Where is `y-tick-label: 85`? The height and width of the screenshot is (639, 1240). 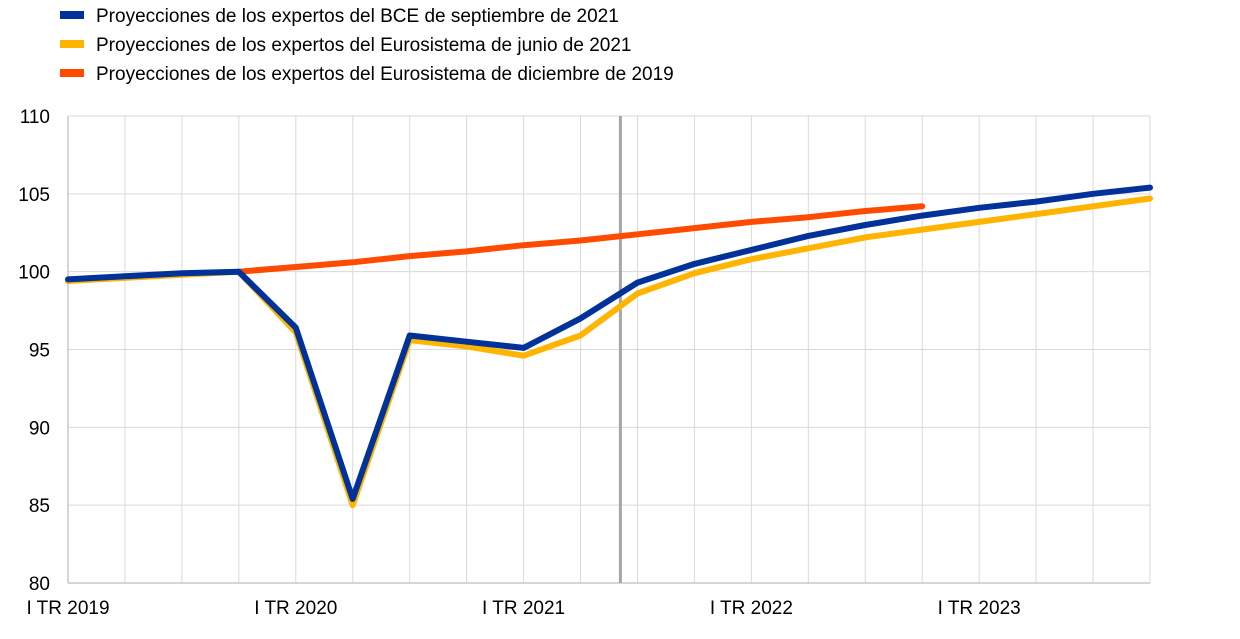 y-tick-label: 85 is located at coordinates (39, 506).